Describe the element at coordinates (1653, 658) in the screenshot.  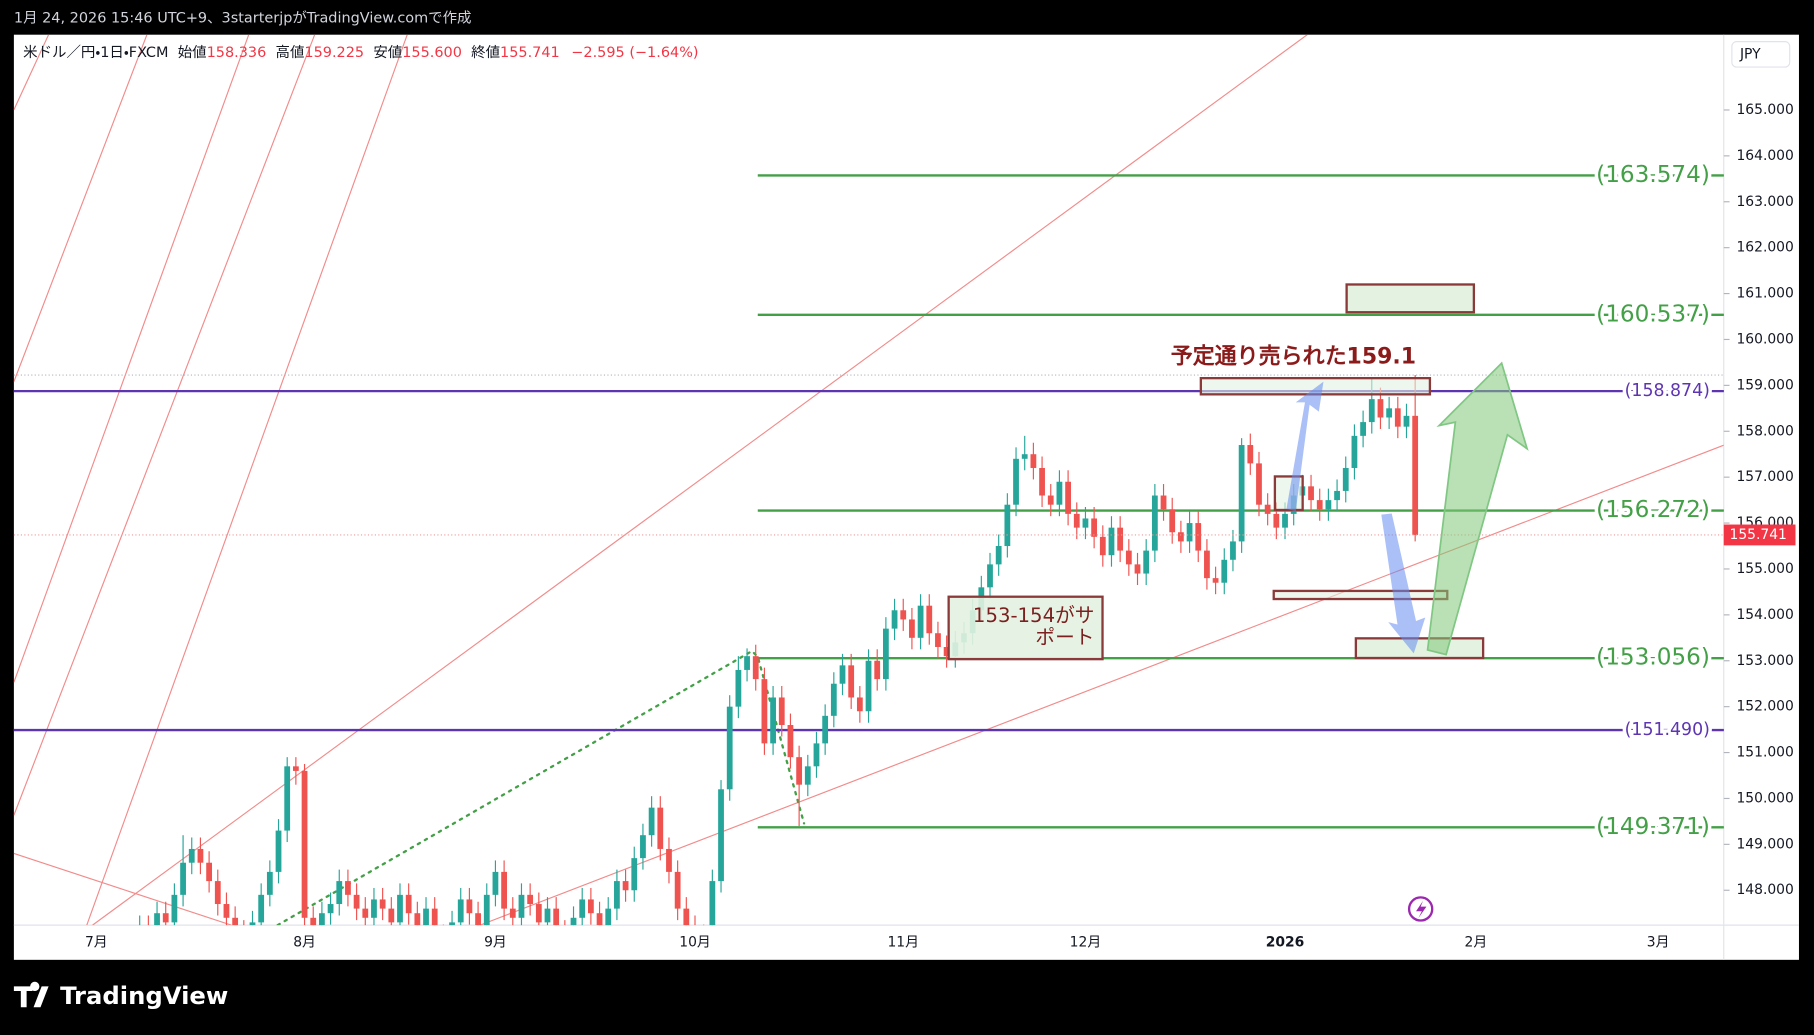
I see `level-label: (153.056)` at that location.